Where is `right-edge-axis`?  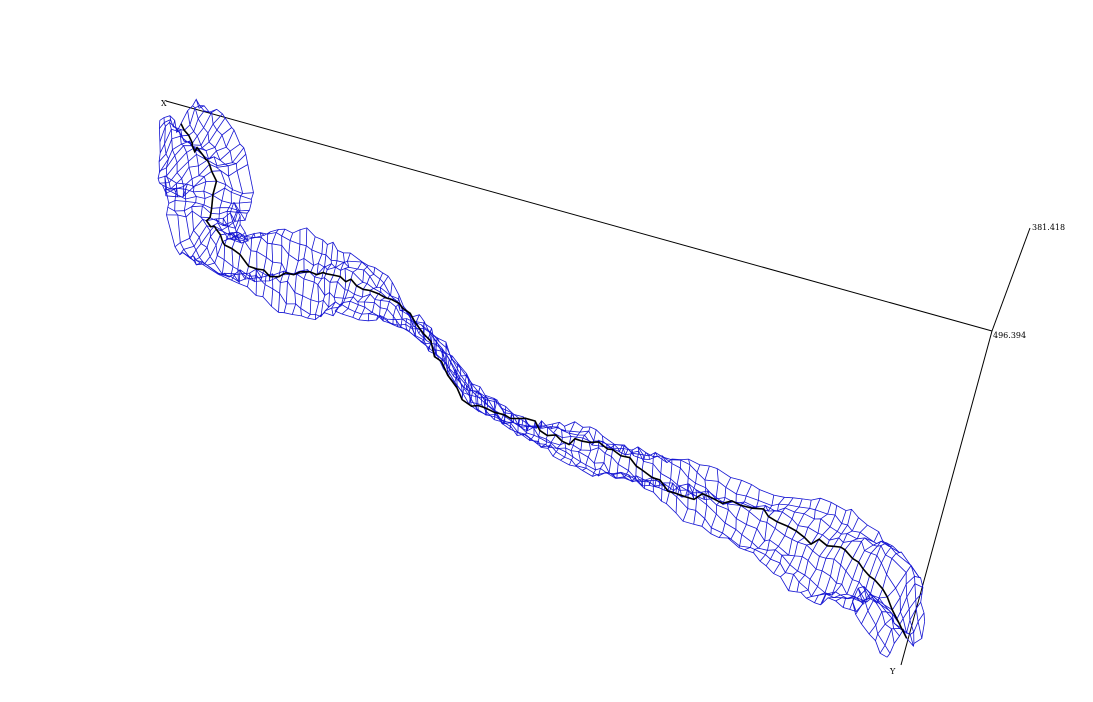 right-edge-axis is located at coordinates (946, 498).